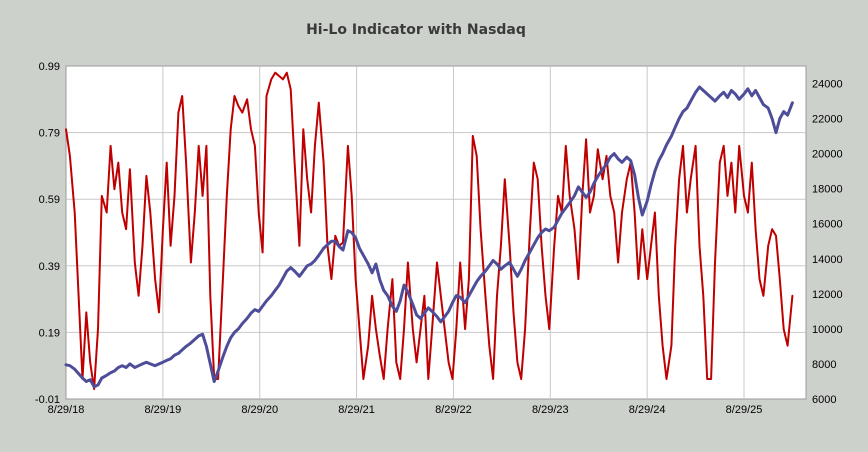 Image resolution: width=868 pixels, height=452 pixels. What do you see at coordinates (416, 30) in the screenshot?
I see `chart-title: Hi-Lo Indicator with Nasdaq` at bounding box center [416, 30].